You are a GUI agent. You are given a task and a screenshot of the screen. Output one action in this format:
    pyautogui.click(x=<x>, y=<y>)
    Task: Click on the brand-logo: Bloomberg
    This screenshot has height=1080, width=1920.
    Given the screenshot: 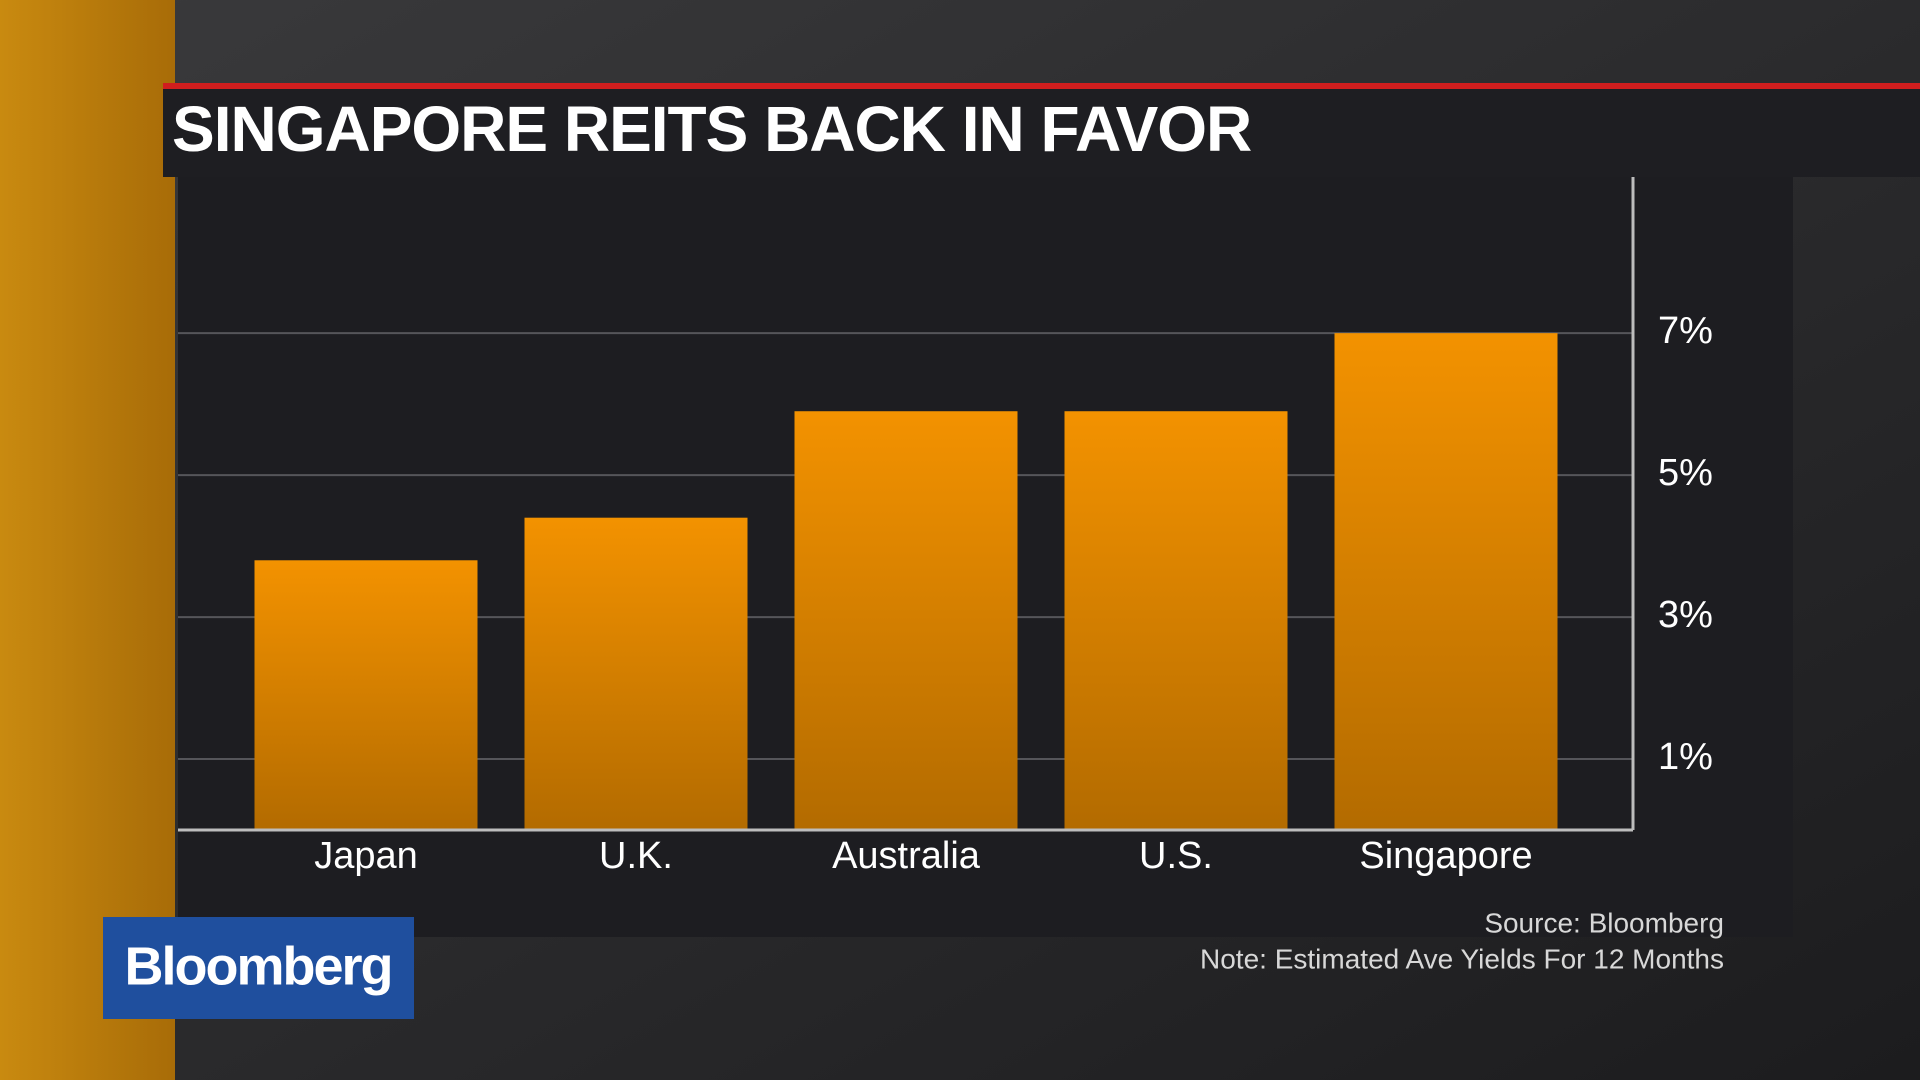 What is the action you would take?
    pyautogui.click(x=257, y=966)
    